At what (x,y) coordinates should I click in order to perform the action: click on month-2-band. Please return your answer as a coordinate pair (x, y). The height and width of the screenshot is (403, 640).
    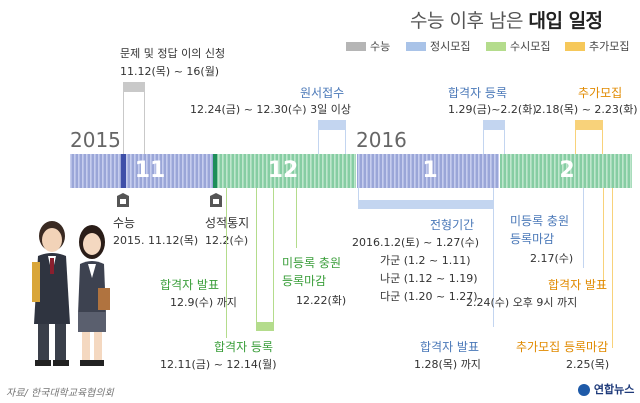
    Looking at the image, I should click on (565, 171).